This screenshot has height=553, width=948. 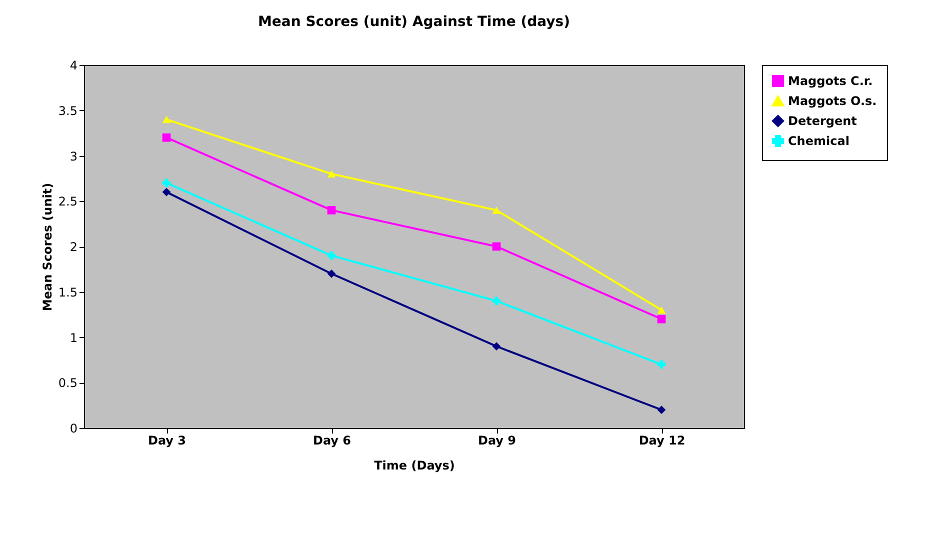 I want to click on y-tick-label: 1.5, so click(x=68, y=292).